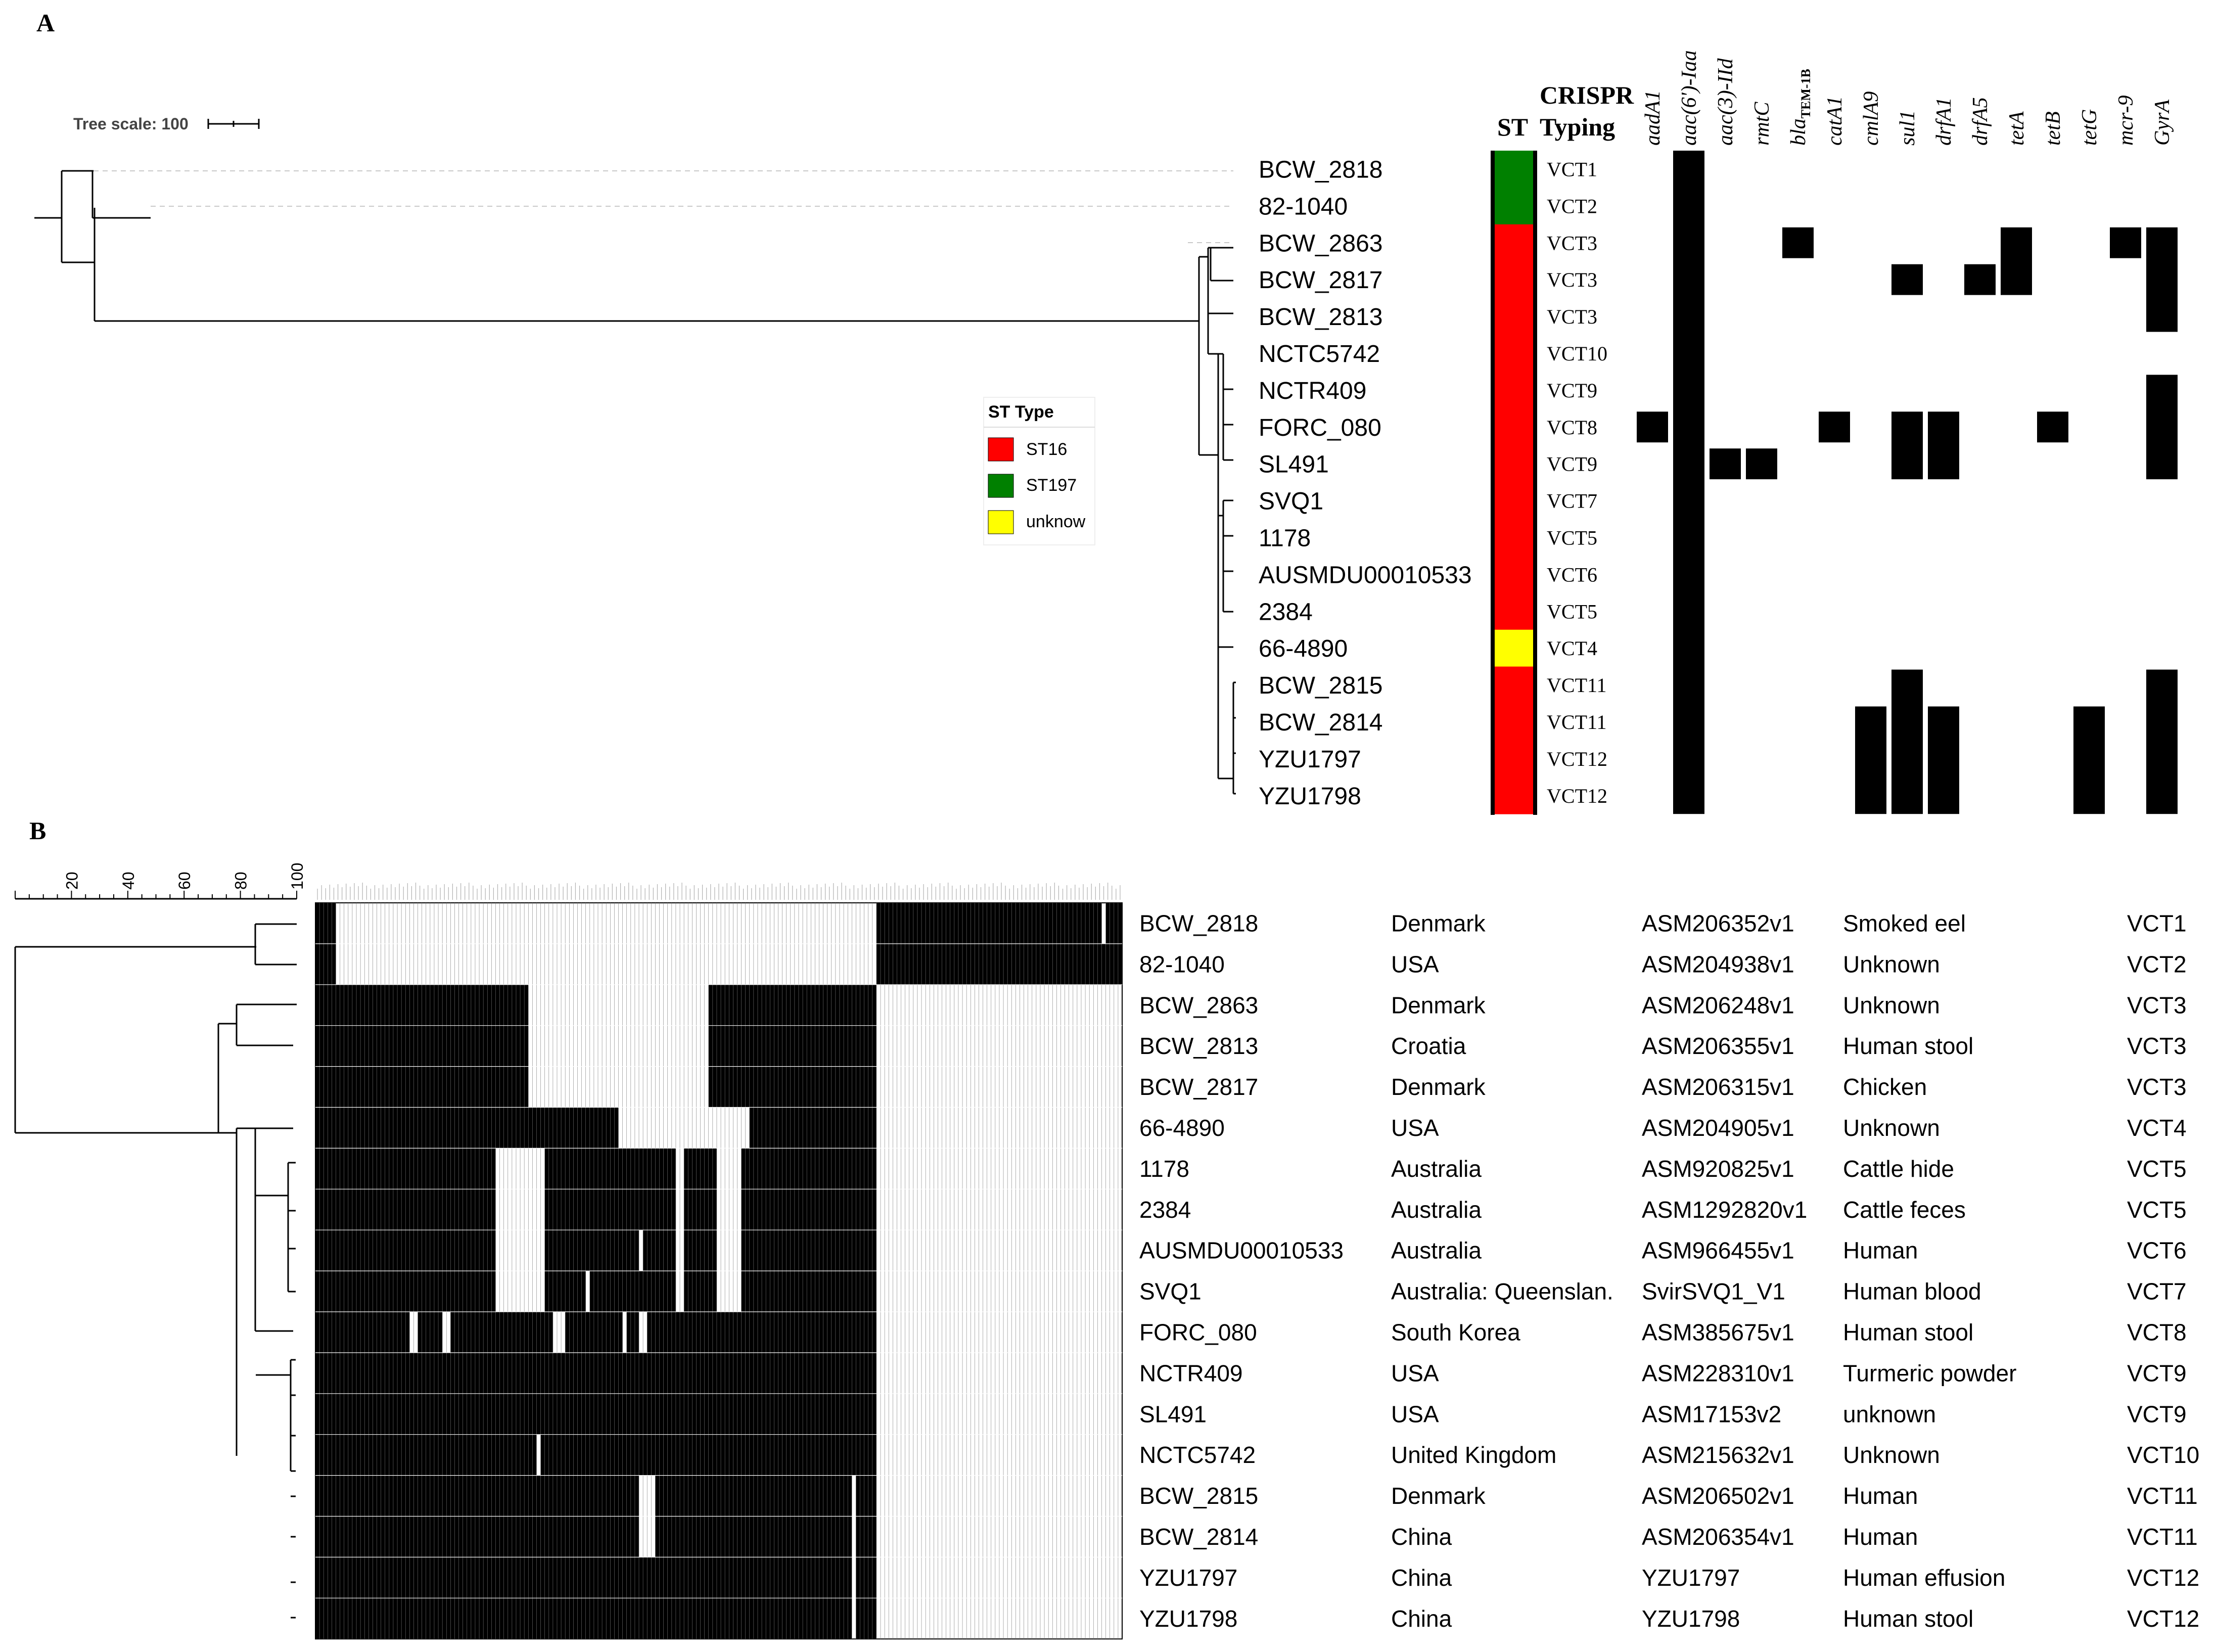 Image resolution: width=2216 pixels, height=1652 pixels. Describe the element at coordinates (1319, 355) in the screenshot. I see `strain-label-a: NCTC5742` at that location.